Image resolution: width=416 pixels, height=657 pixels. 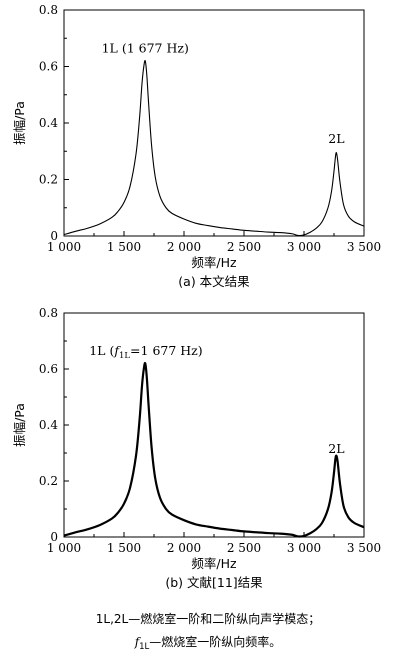 What do you see at coordinates (214, 563) in the screenshot?
I see `x-axis-label-b: 频率/Hz` at bounding box center [214, 563].